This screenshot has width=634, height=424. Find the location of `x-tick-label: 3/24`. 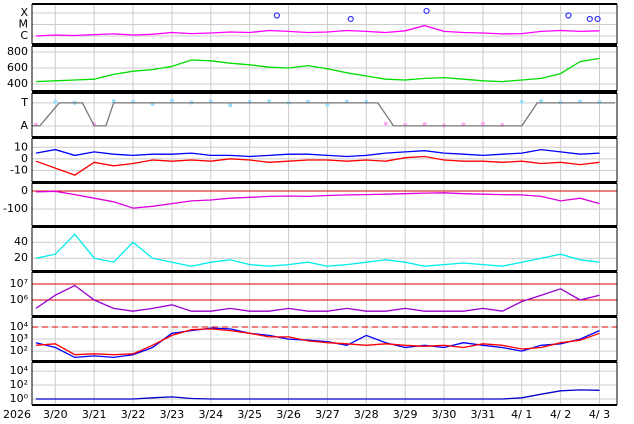

x-tick-label: 3/24 is located at coordinates (210, 414).